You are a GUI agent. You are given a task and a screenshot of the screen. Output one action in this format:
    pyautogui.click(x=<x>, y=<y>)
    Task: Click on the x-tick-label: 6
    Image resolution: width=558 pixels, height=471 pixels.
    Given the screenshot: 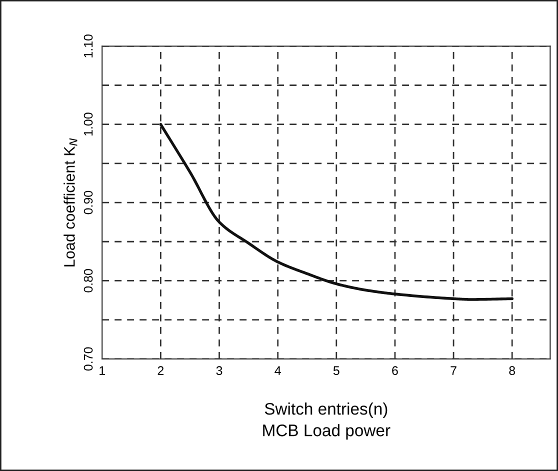 What is the action you would take?
    pyautogui.click(x=395, y=371)
    